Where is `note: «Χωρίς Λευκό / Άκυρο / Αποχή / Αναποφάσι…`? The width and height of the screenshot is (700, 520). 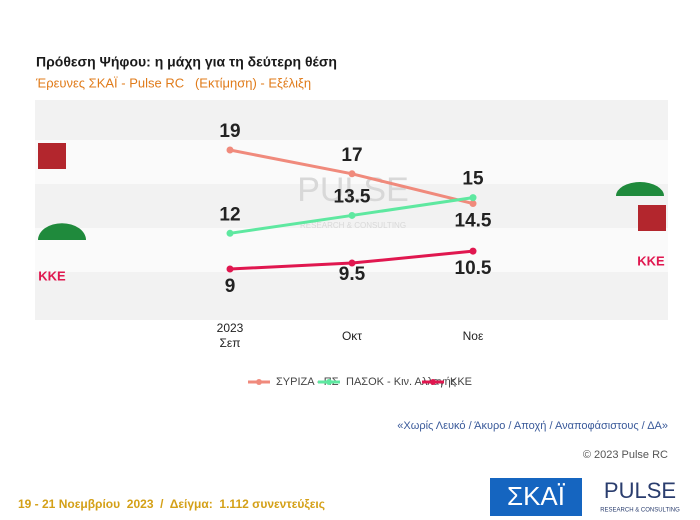 note: «Χωρίς Λευκό / Άκυρο / Αποχή / Αναποφάσι… is located at coordinates (532, 426).